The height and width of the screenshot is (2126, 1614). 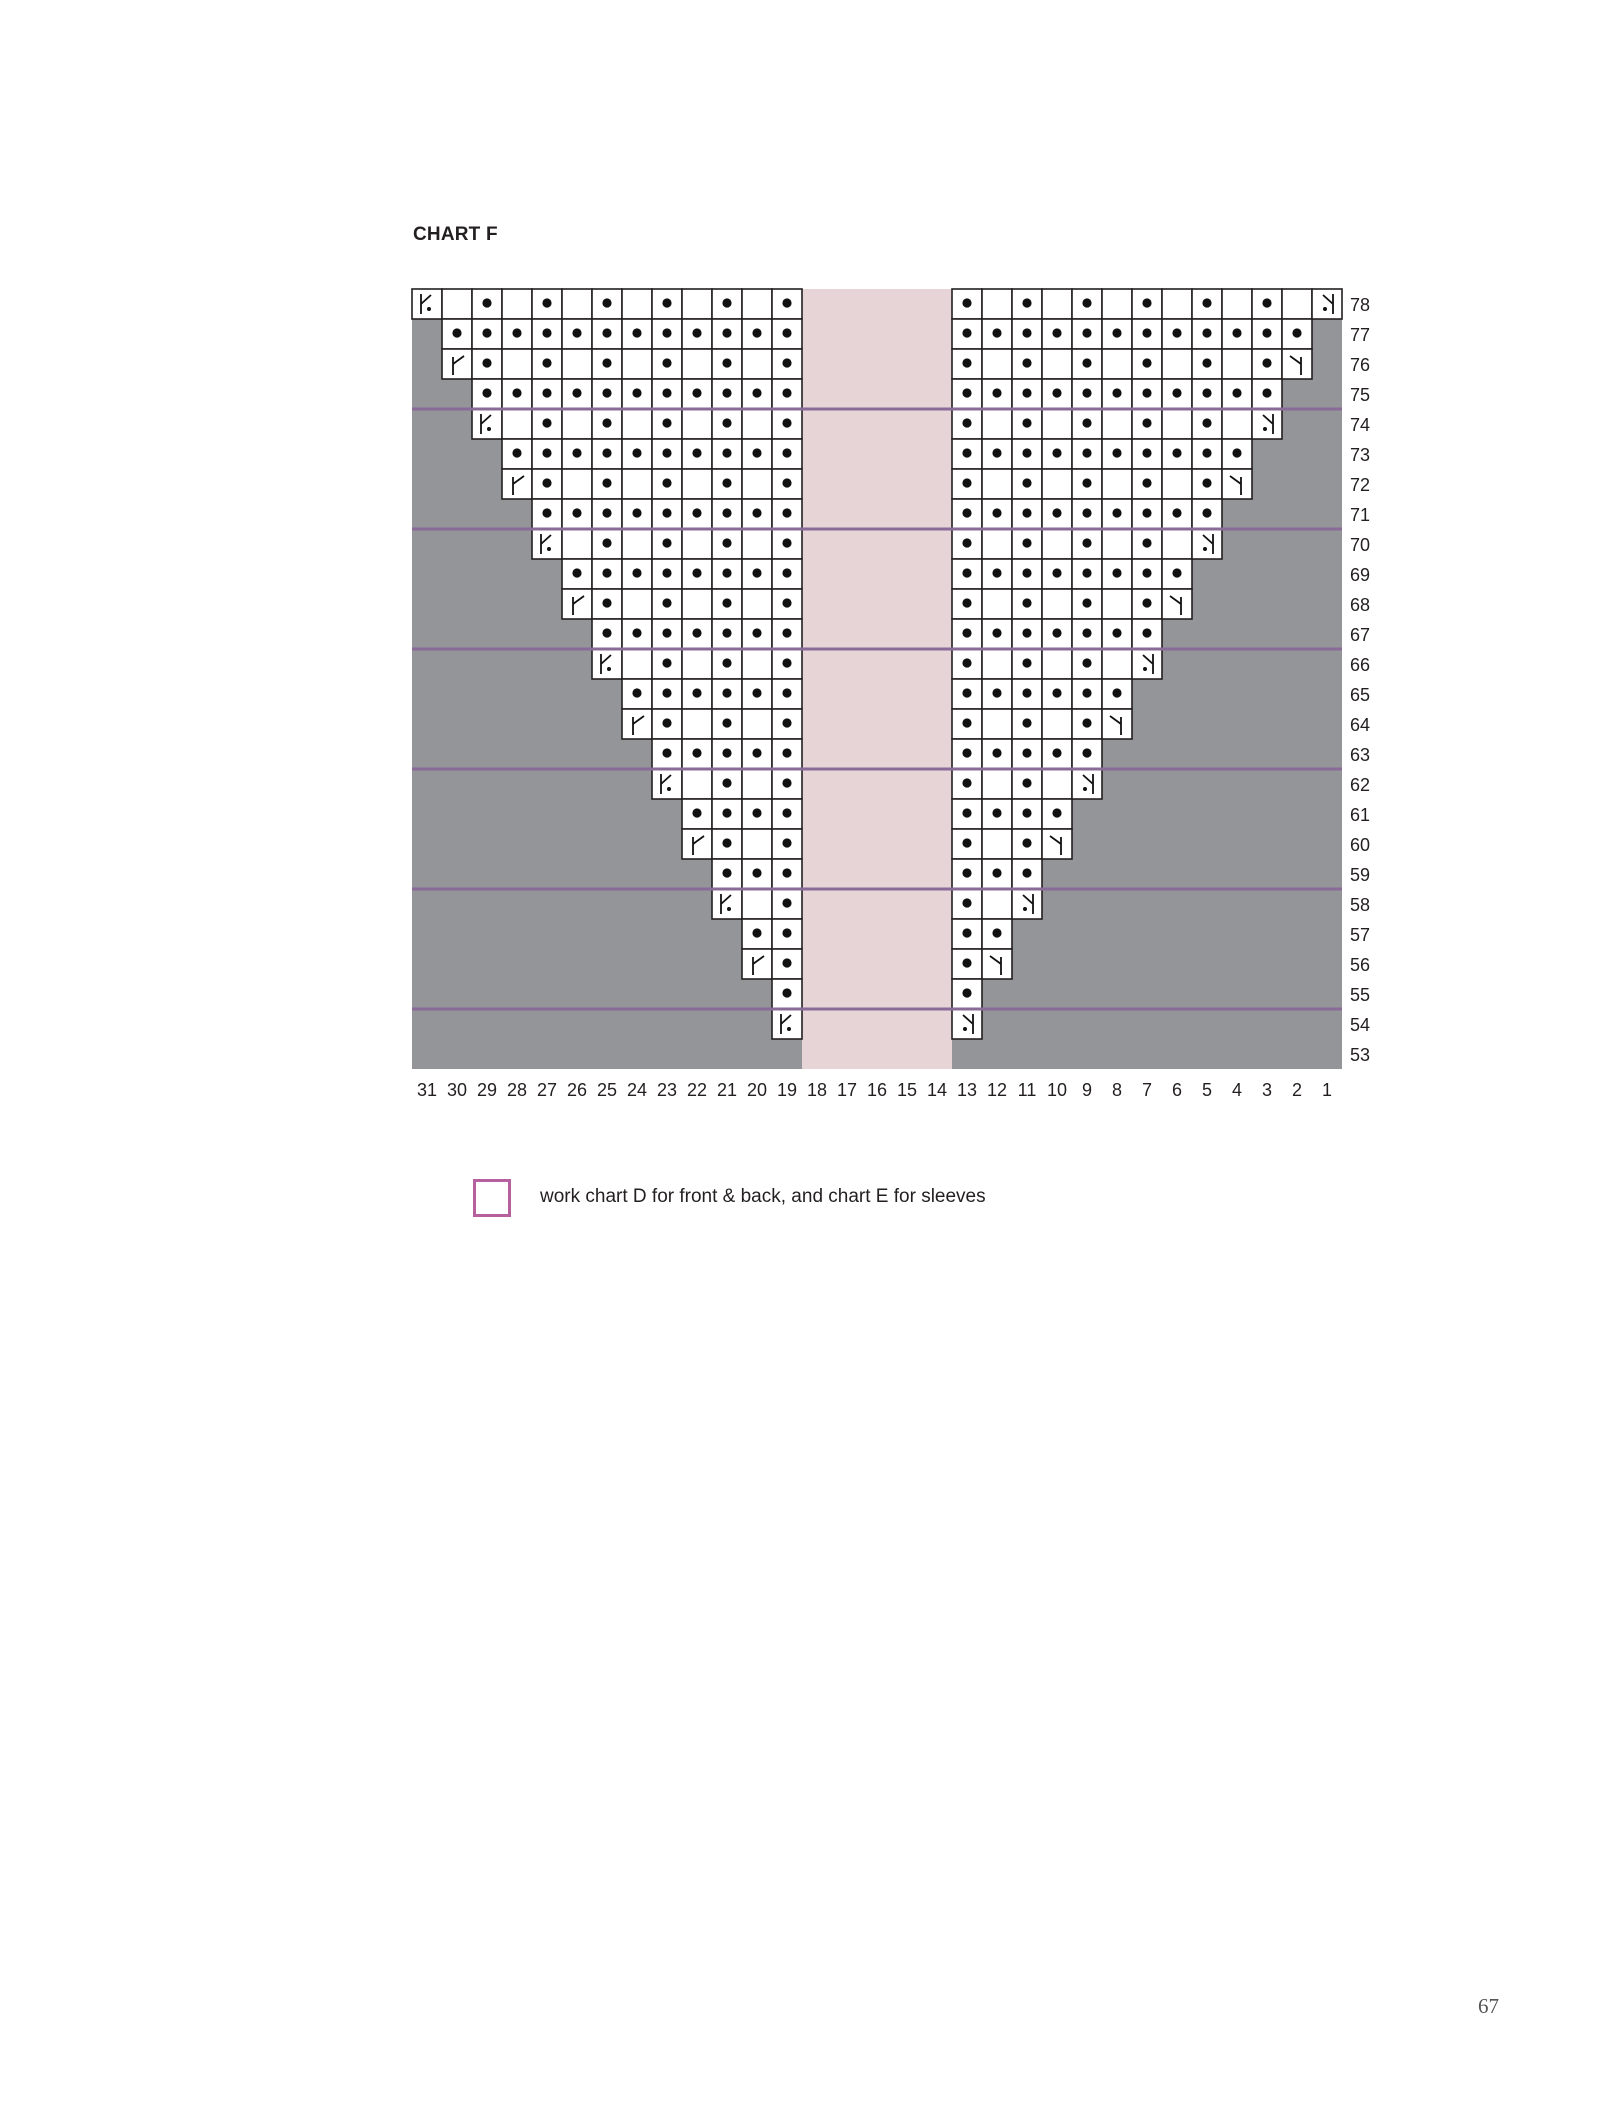 What do you see at coordinates (967, 1024) in the screenshot?
I see `chart-cell-r54-c13` at bounding box center [967, 1024].